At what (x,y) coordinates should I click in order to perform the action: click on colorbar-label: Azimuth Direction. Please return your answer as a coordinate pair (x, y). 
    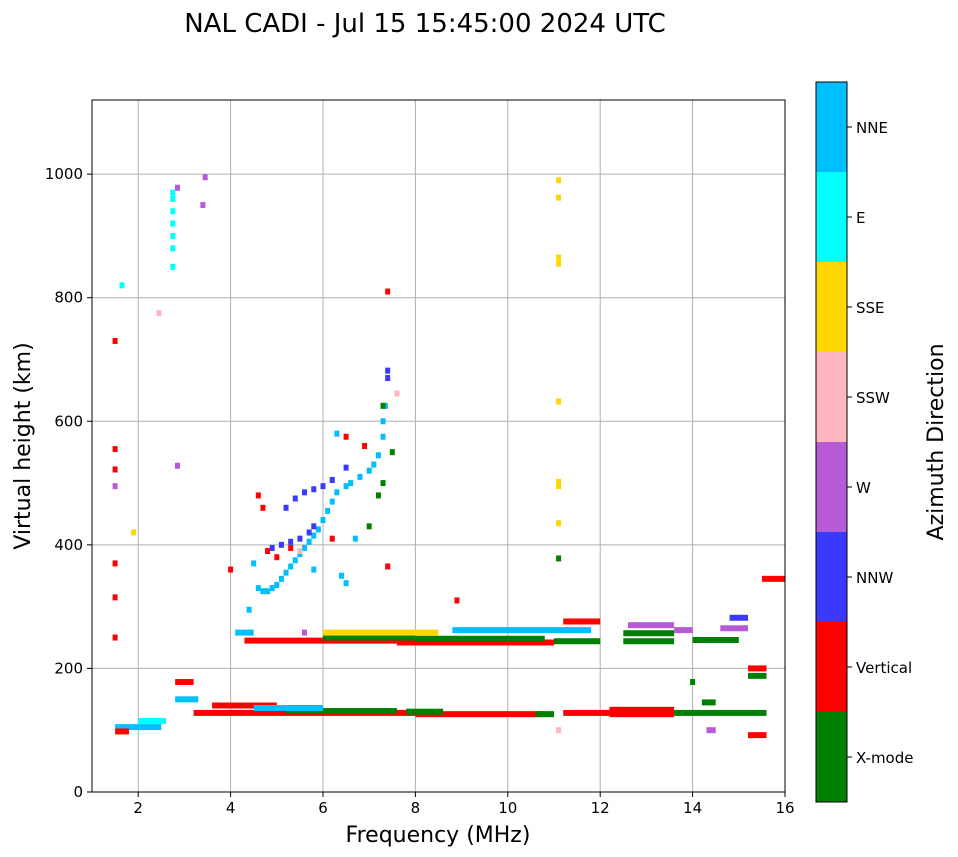
    Looking at the image, I should click on (936, 441).